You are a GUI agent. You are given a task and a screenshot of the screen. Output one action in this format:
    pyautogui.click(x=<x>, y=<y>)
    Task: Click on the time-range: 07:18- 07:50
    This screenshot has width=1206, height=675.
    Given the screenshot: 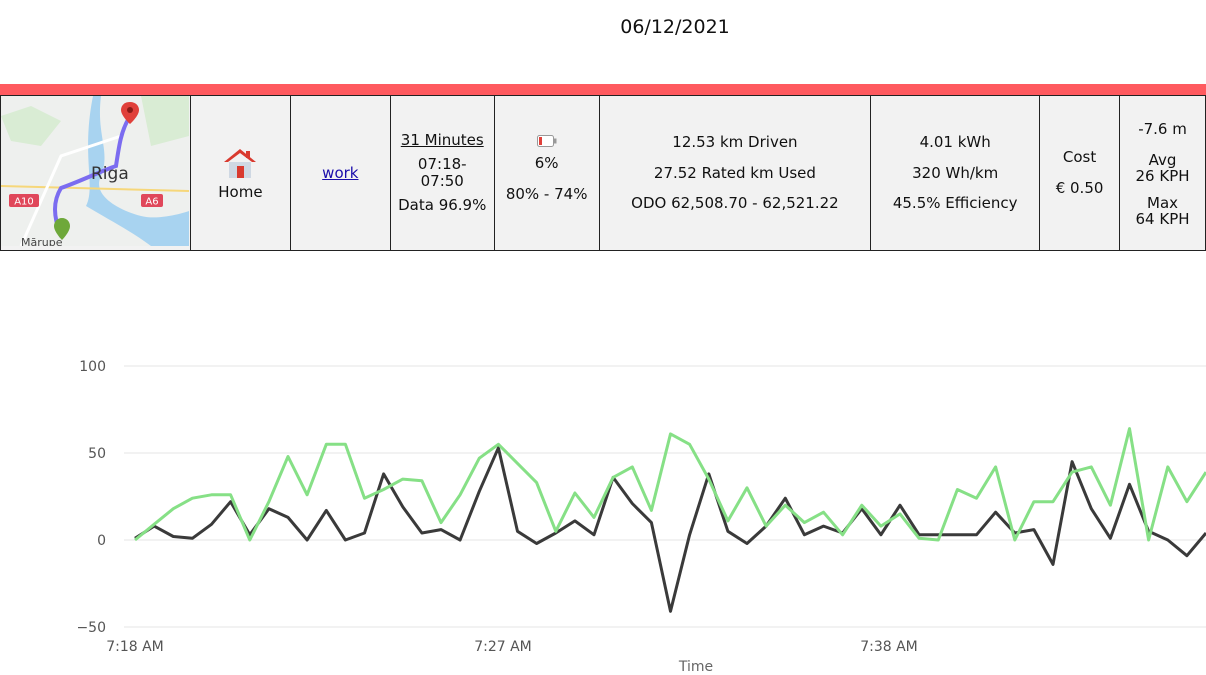 What is the action you would take?
    pyautogui.click(x=442, y=172)
    